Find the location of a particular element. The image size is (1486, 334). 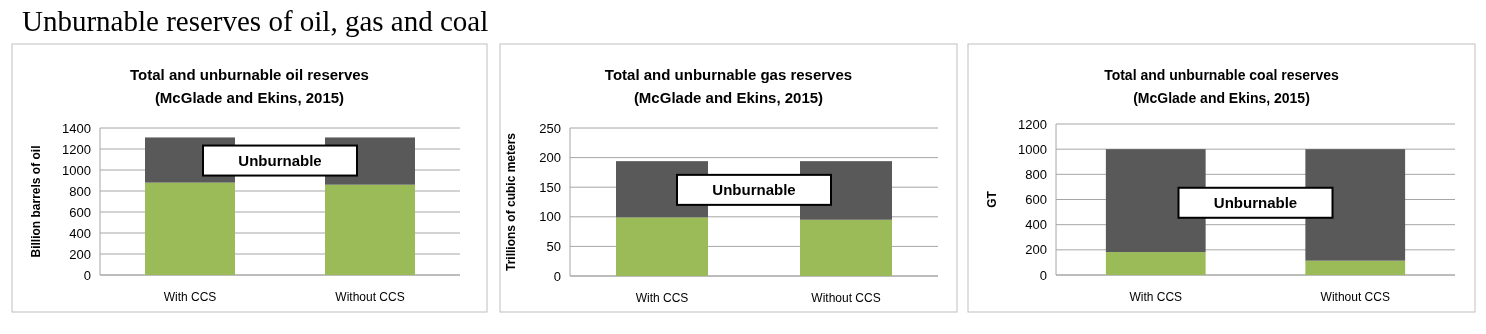

y-tick-label: 1400 is located at coordinates (76, 128).